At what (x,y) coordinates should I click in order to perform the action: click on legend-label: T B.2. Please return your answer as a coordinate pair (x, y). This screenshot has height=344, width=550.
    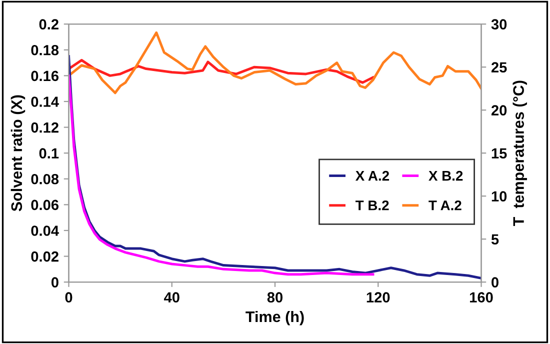
    Looking at the image, I should click on (372, 205).